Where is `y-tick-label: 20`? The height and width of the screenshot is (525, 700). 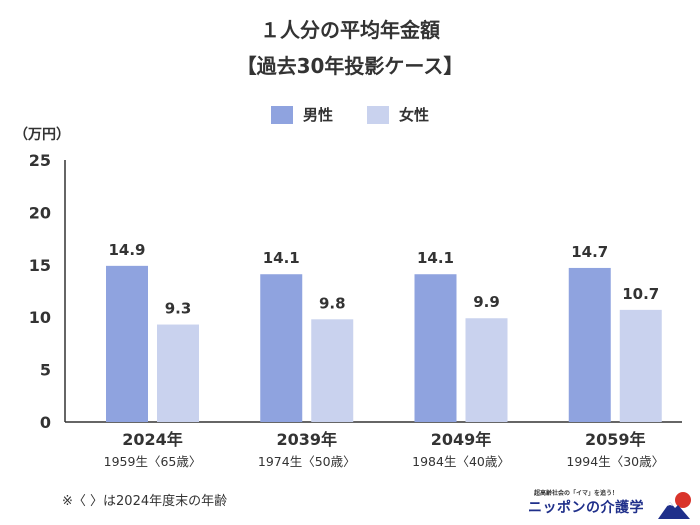 y-tick-label: 20 is located at coordinates (40, 212).